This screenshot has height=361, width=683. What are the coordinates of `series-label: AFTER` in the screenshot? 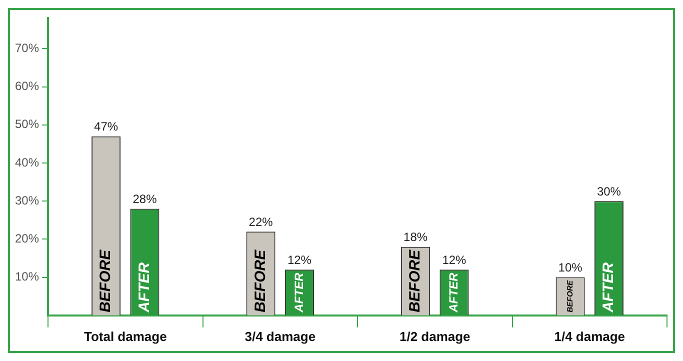 It's located at (299, 293).